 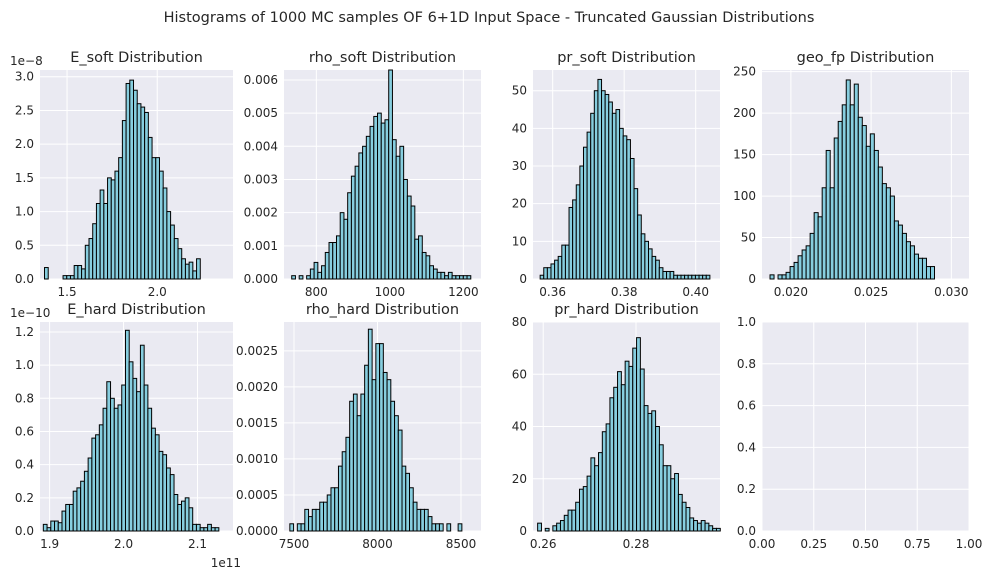 I want to click on y-tick-label: 0.0, so click(x=24, y=279).